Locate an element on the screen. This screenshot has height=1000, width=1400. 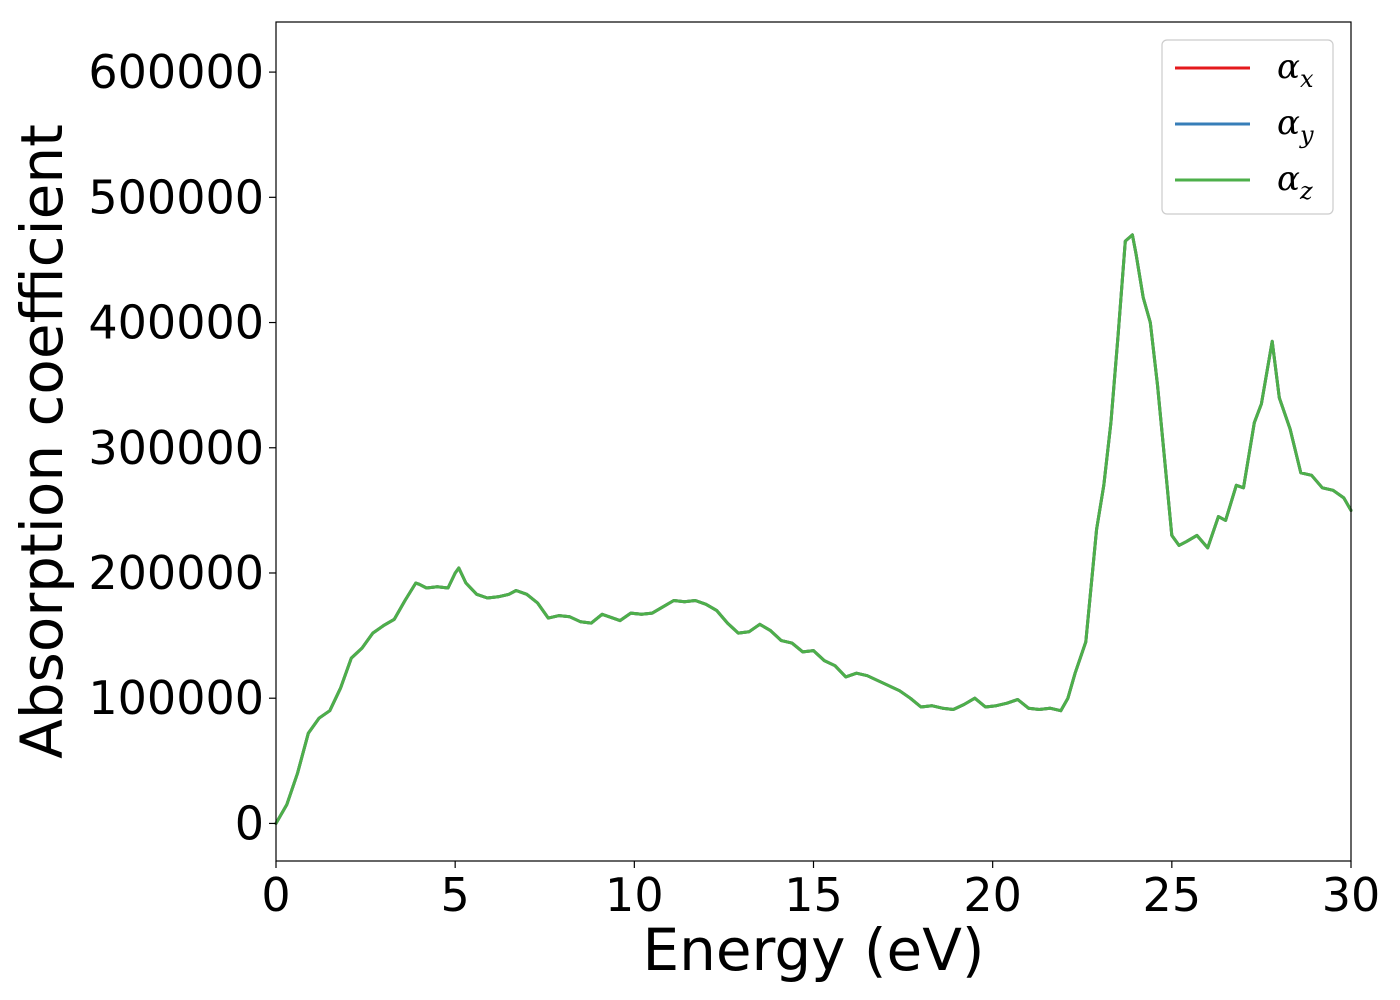
x-tick-label: 5 is located at coordinates (455, 895).